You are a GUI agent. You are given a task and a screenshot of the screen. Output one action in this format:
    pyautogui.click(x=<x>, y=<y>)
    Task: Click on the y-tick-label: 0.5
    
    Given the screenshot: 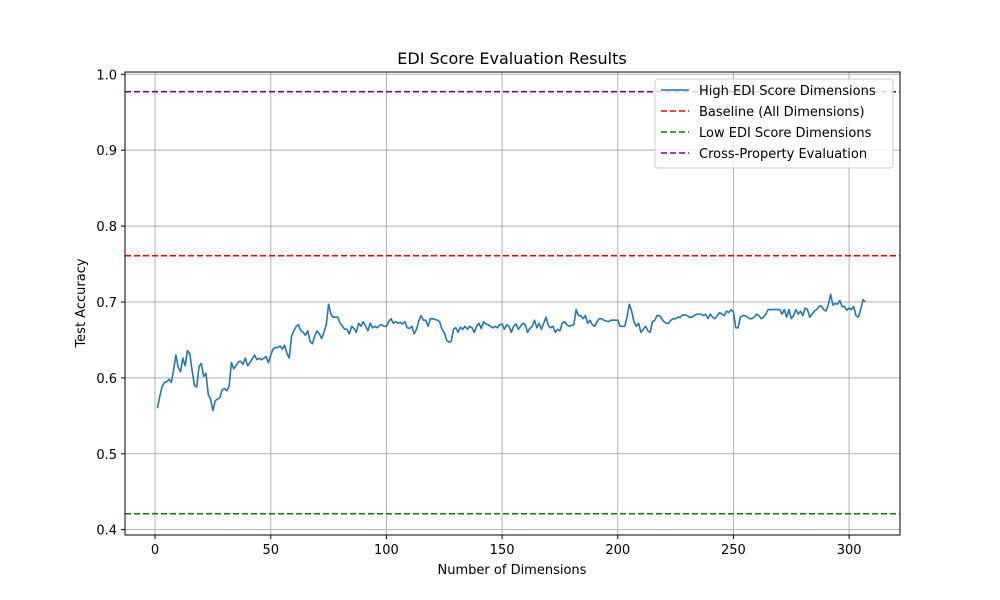 What is the action you would take?
    pyautogui.click(x=106, y=455)
    